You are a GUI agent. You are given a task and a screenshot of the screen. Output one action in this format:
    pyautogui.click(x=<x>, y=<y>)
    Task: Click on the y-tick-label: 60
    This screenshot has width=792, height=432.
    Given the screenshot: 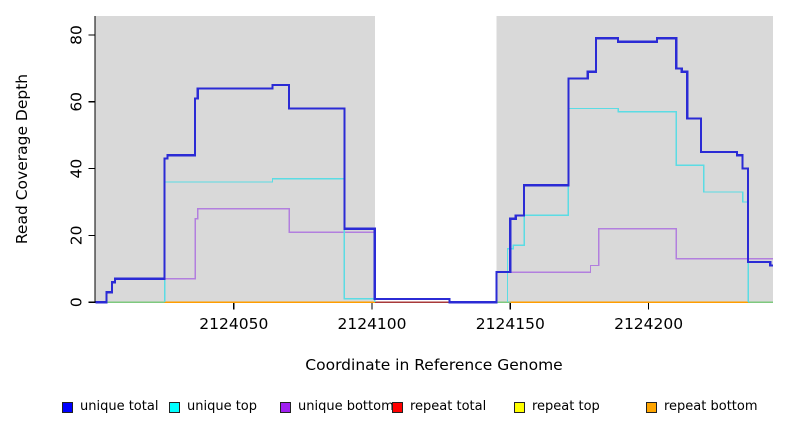 What is the action you would take?
    pyautogui.click(x=77, y=102)
    